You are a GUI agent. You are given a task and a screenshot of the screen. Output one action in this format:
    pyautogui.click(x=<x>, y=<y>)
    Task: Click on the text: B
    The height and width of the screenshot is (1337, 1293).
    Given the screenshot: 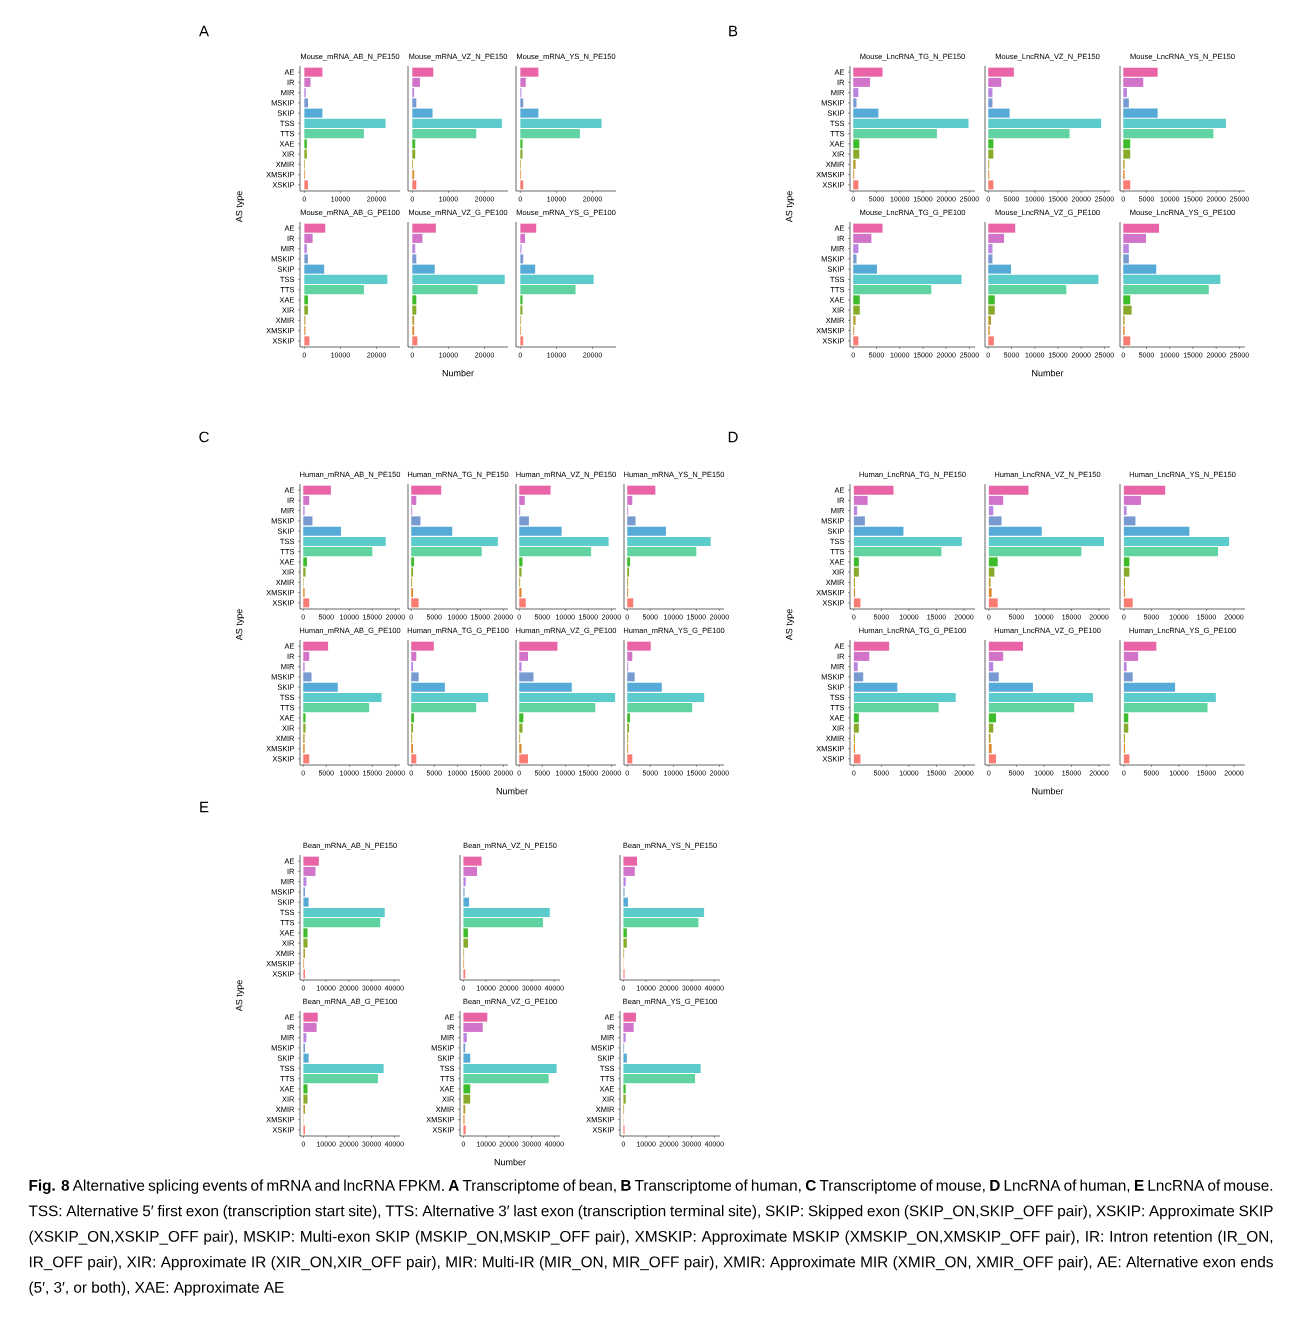 What is the action you would take?
    pyautogui.click(x=733, y=31)
    